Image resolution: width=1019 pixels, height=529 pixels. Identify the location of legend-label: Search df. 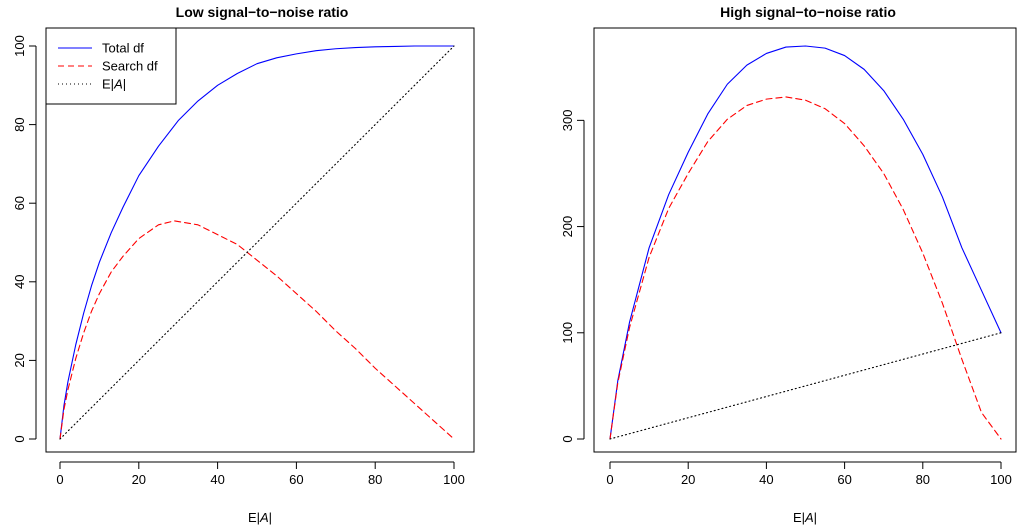
(130, 66).